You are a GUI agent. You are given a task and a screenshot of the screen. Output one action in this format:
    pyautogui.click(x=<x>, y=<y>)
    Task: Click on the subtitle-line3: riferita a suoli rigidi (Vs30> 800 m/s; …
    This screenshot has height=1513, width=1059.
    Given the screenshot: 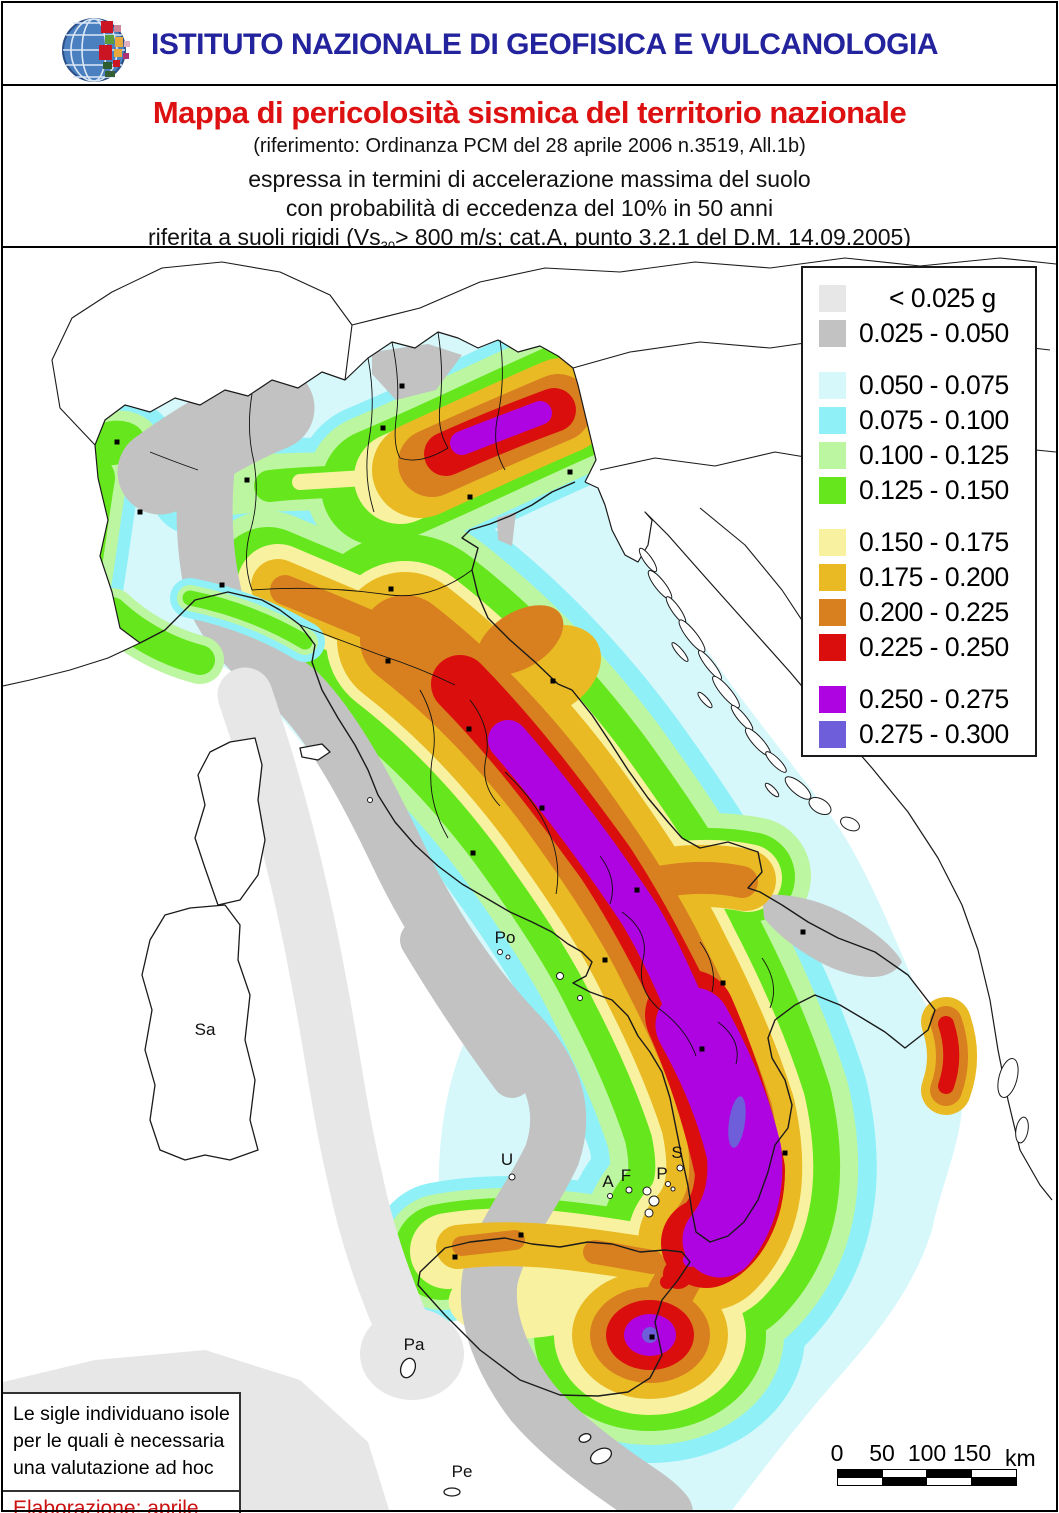 What is the action you would take?
    pyautogui.click(x=529, y=239)
    